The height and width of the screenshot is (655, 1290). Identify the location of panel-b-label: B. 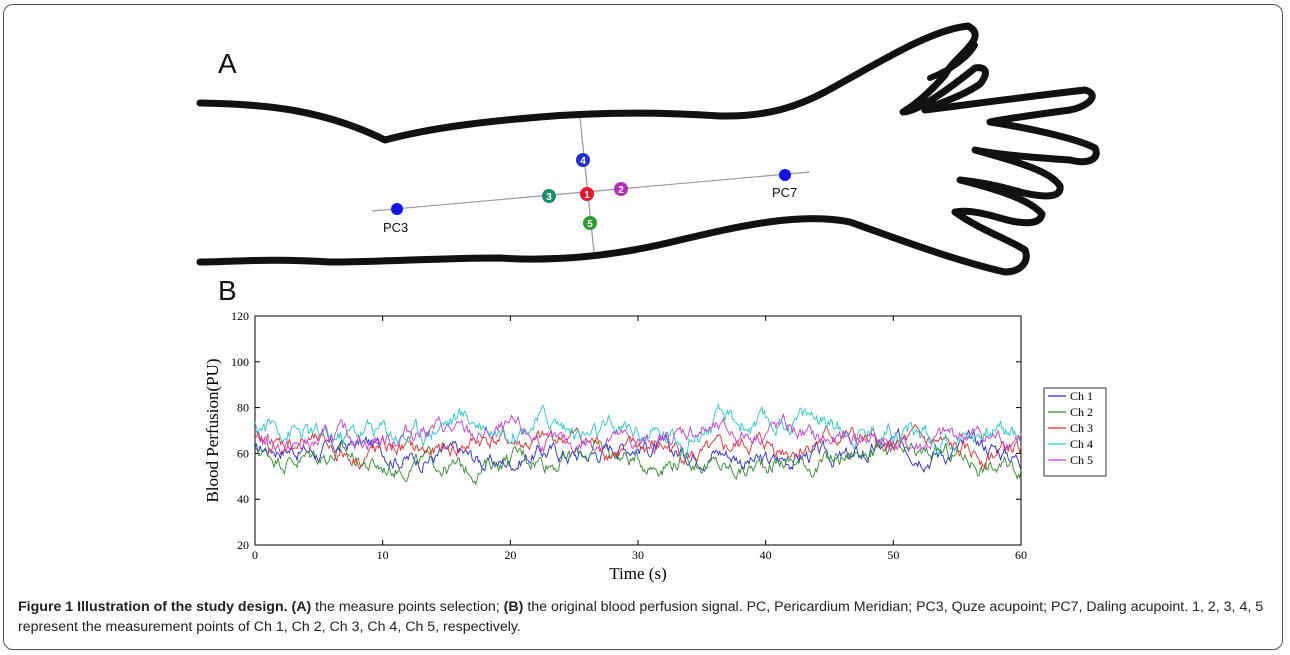
(227, 290).